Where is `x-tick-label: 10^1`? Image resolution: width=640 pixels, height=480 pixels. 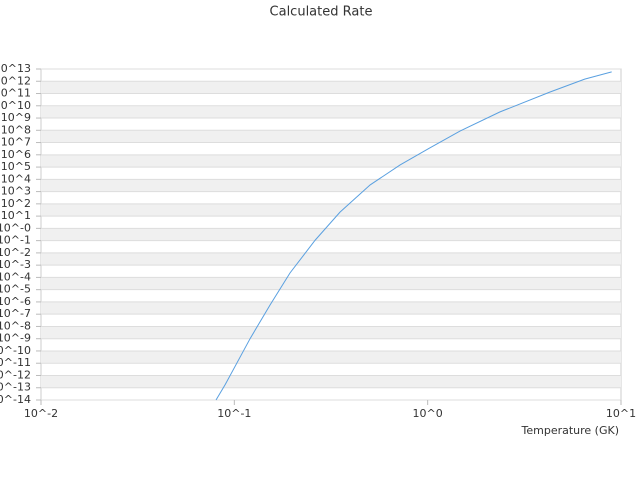 x-tick-label: 10^1 is located at coordinates (621, 413).